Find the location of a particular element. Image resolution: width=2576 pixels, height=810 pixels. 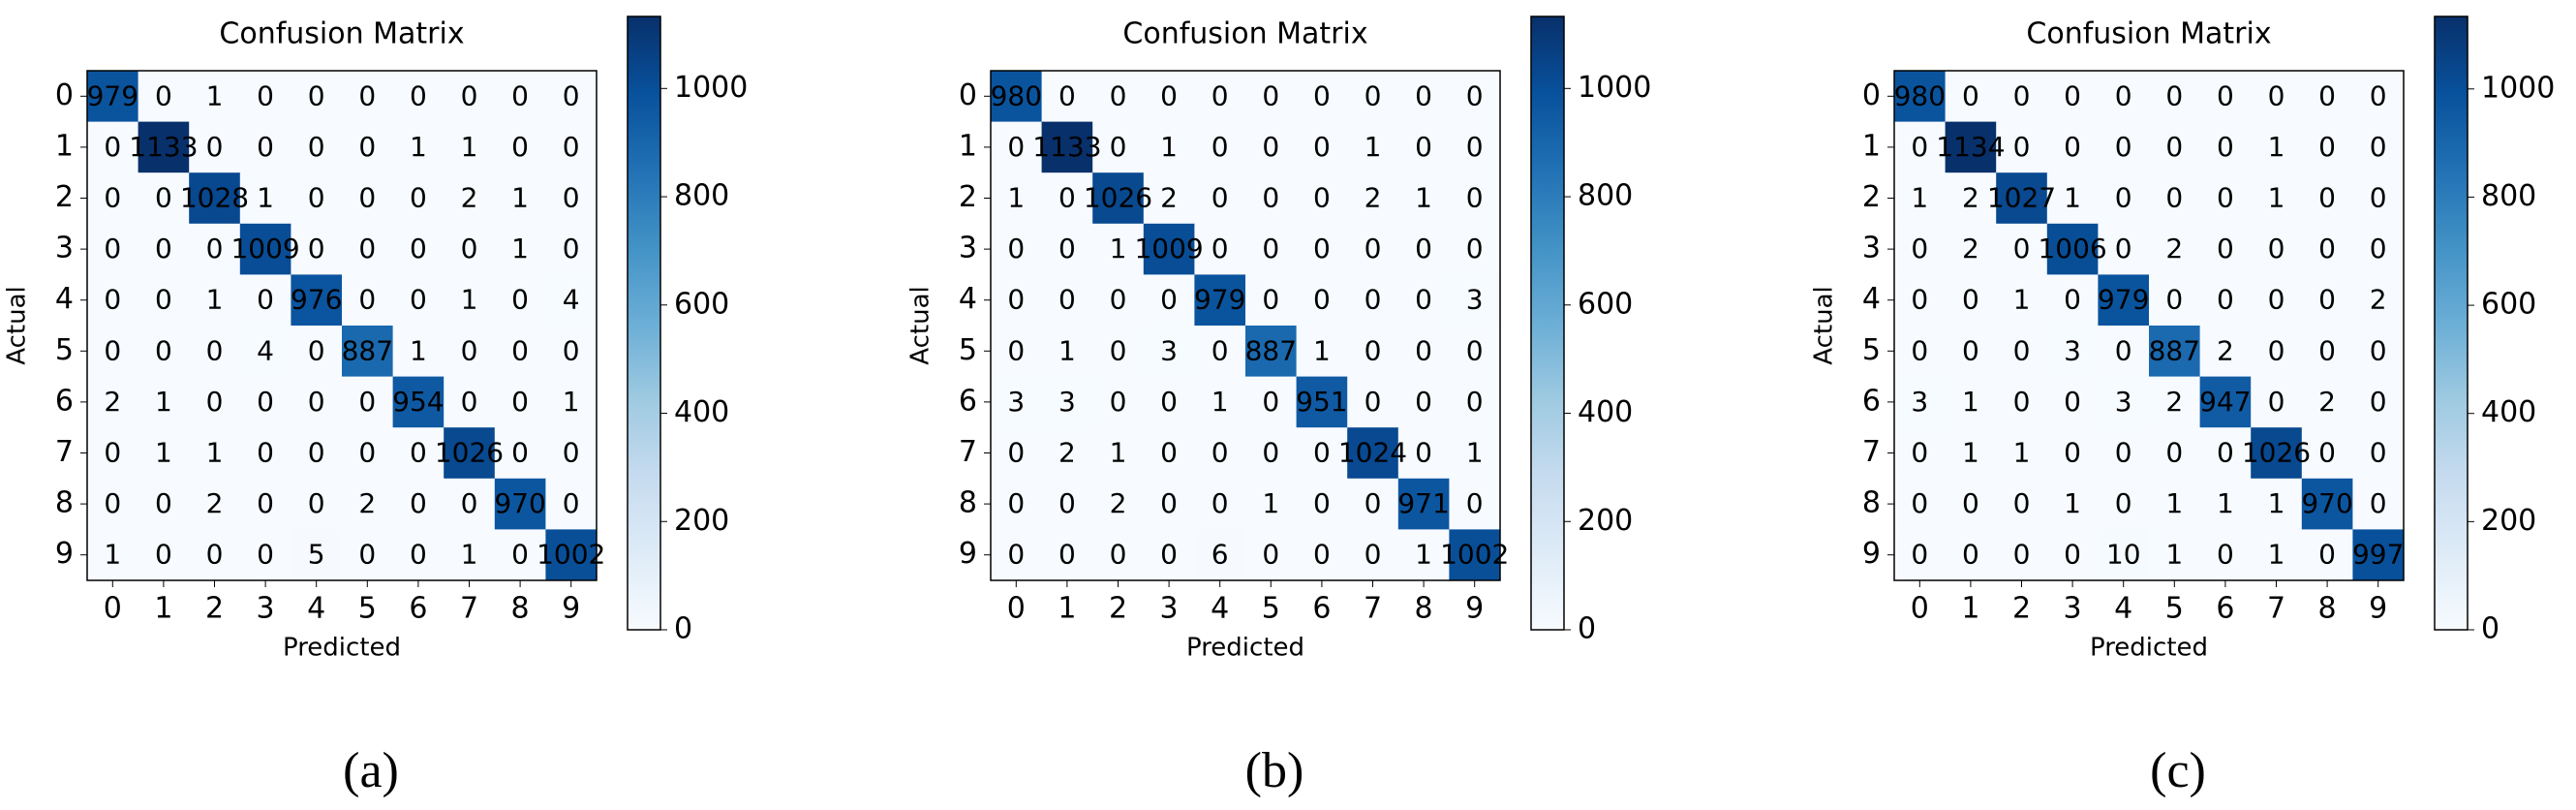

y-tick-label: 7 is located at coordinates (1871, 452).